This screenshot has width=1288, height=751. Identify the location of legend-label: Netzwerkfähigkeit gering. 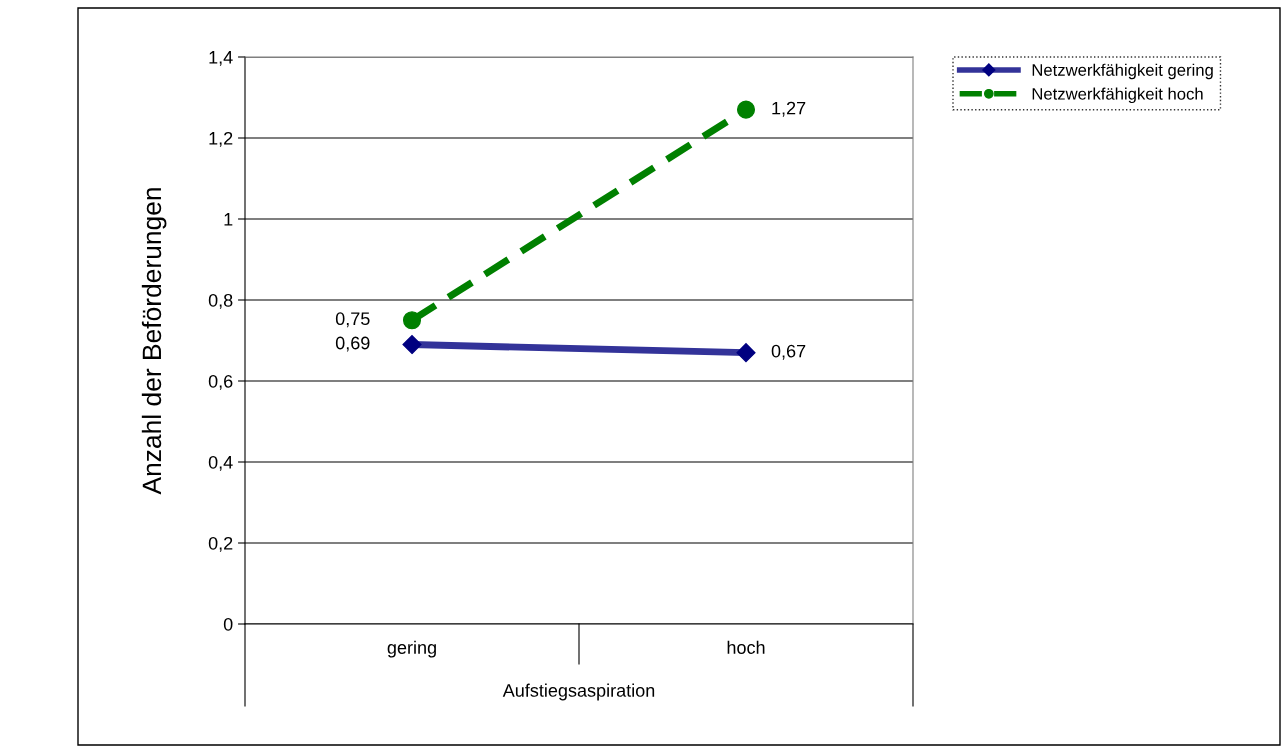
(1122, 71).